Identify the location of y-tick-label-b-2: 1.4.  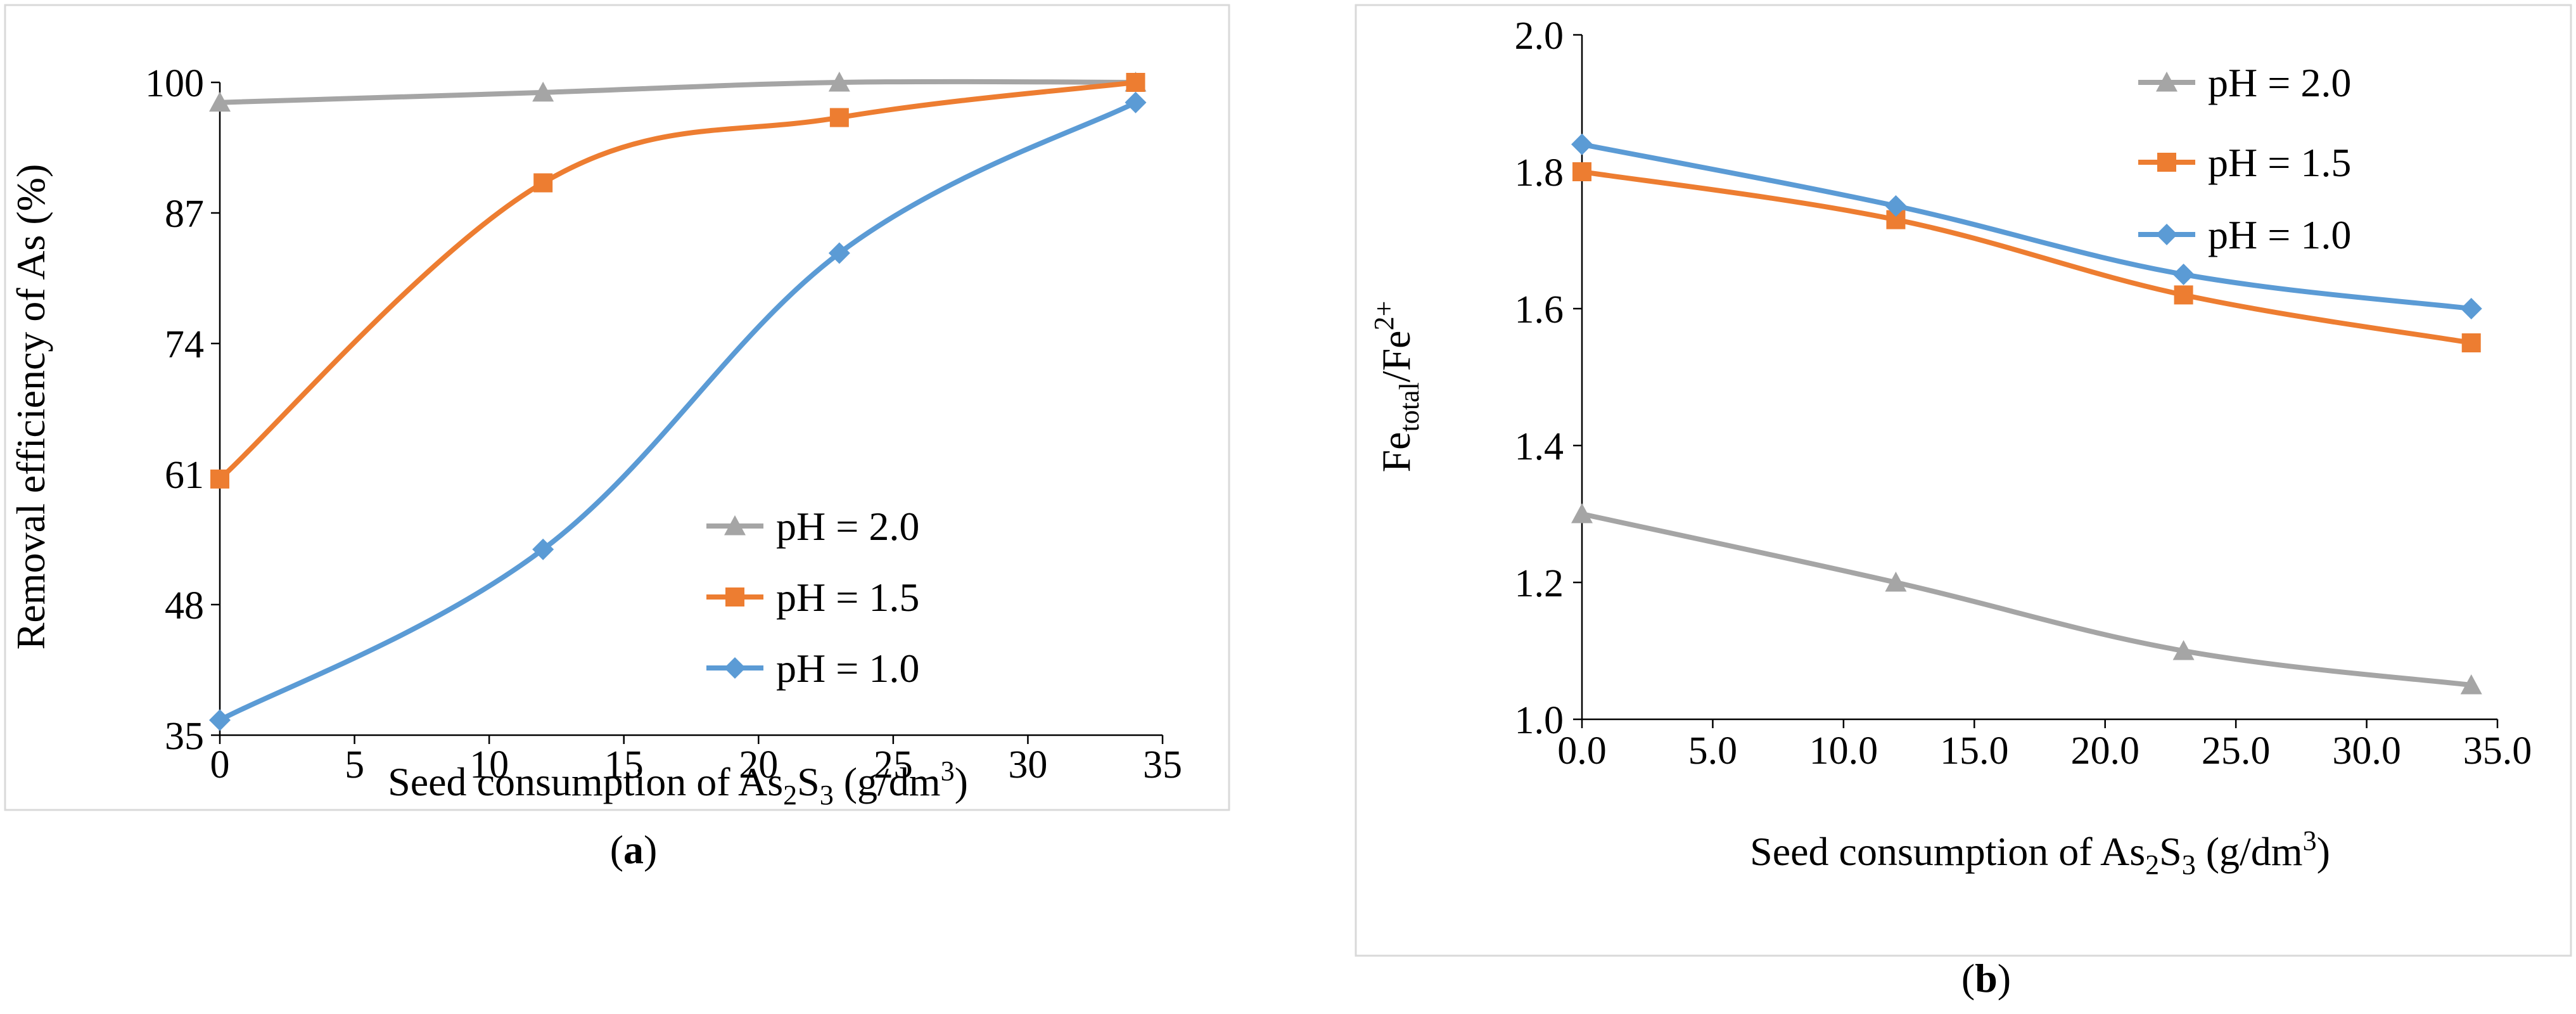
(1540, 446).